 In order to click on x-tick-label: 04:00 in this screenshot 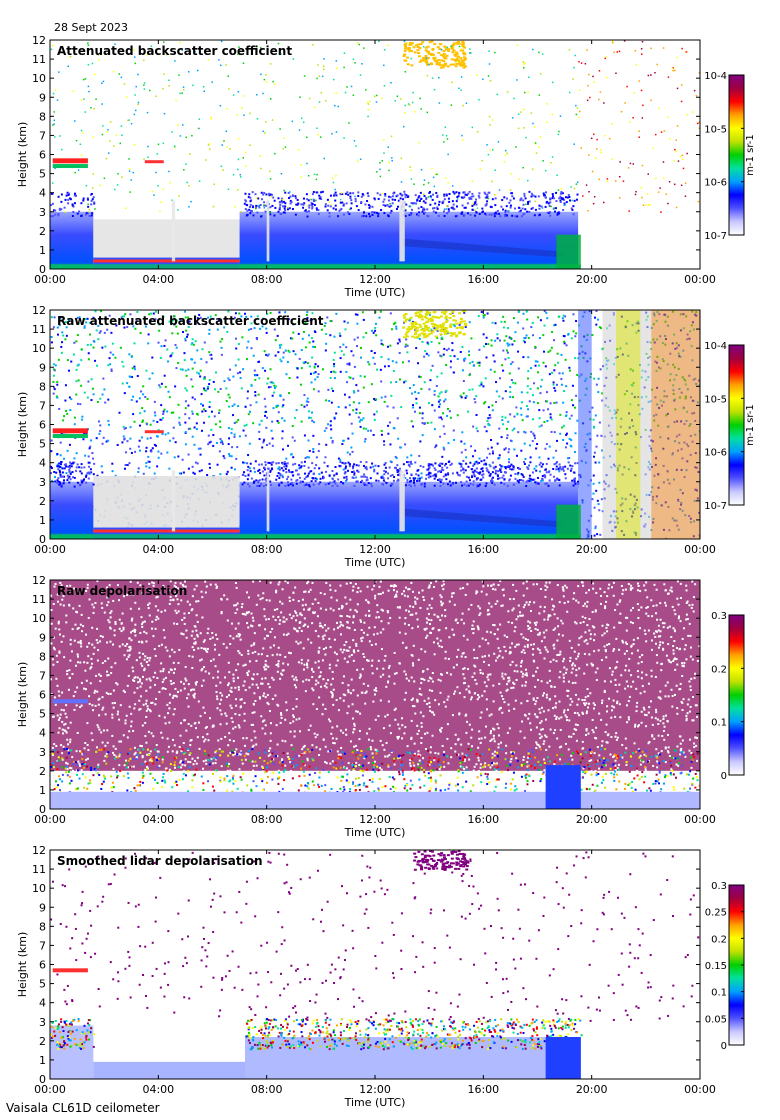, I will do `click(158, 279)`.